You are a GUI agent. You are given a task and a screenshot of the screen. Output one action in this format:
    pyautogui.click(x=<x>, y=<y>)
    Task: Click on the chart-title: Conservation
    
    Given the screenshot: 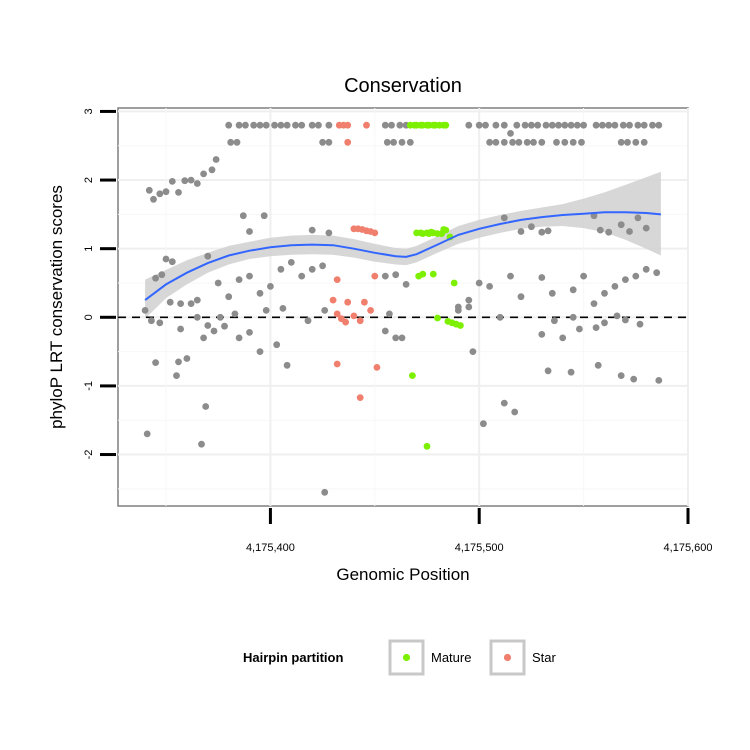 What is the action you would take?
    pyautogui.click(x=403, y=86)
    